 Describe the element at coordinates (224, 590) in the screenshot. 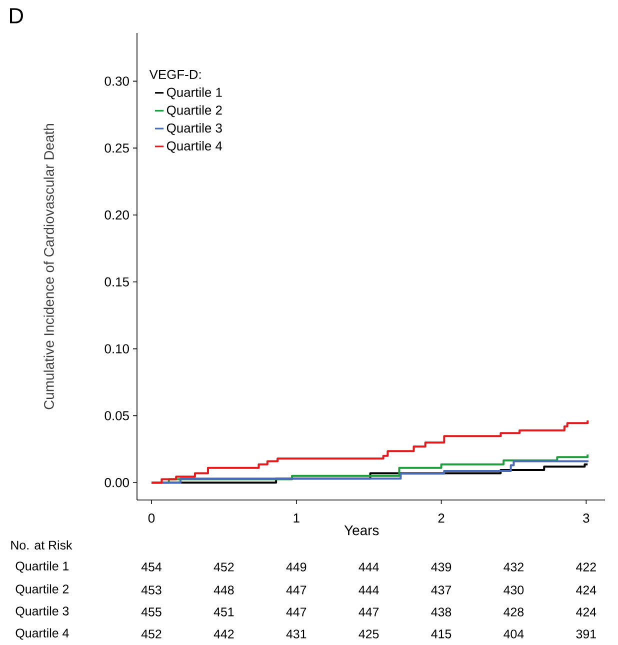

I see `text: 448` at that location.